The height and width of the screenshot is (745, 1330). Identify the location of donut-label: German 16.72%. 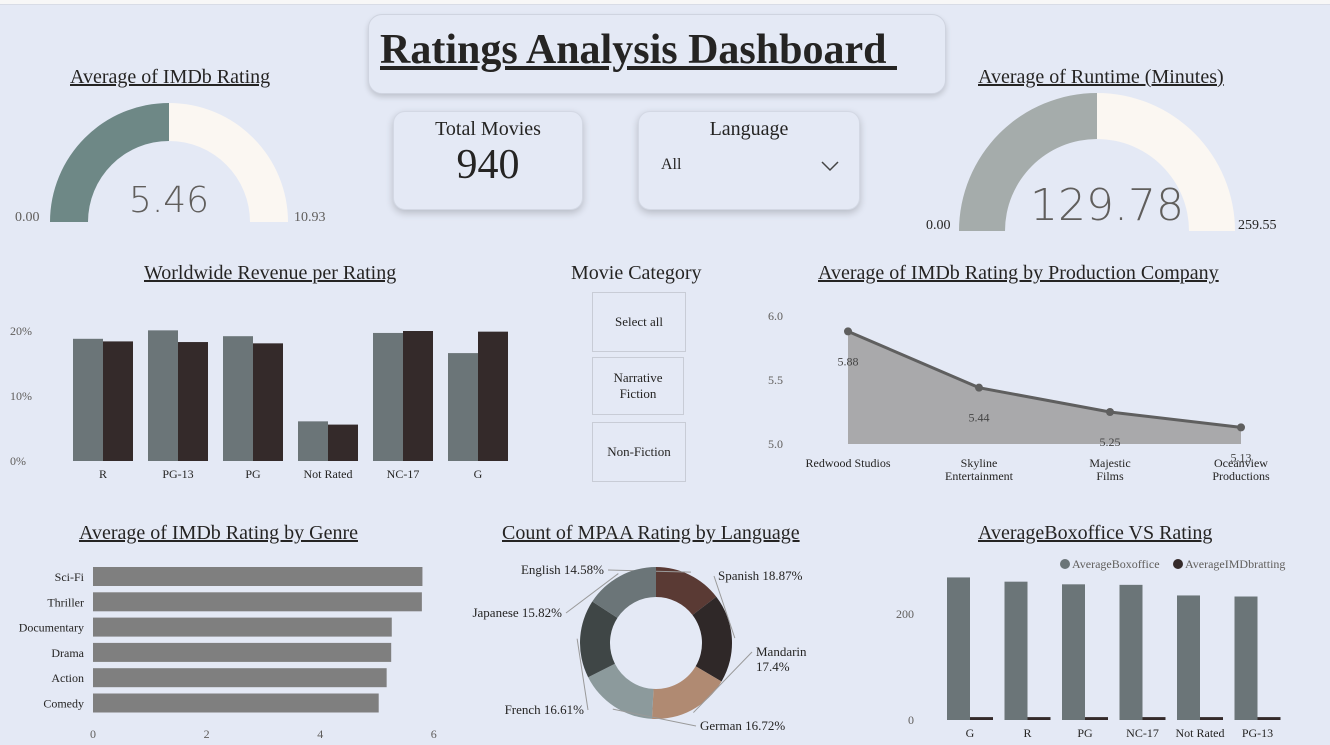
(742, 725).